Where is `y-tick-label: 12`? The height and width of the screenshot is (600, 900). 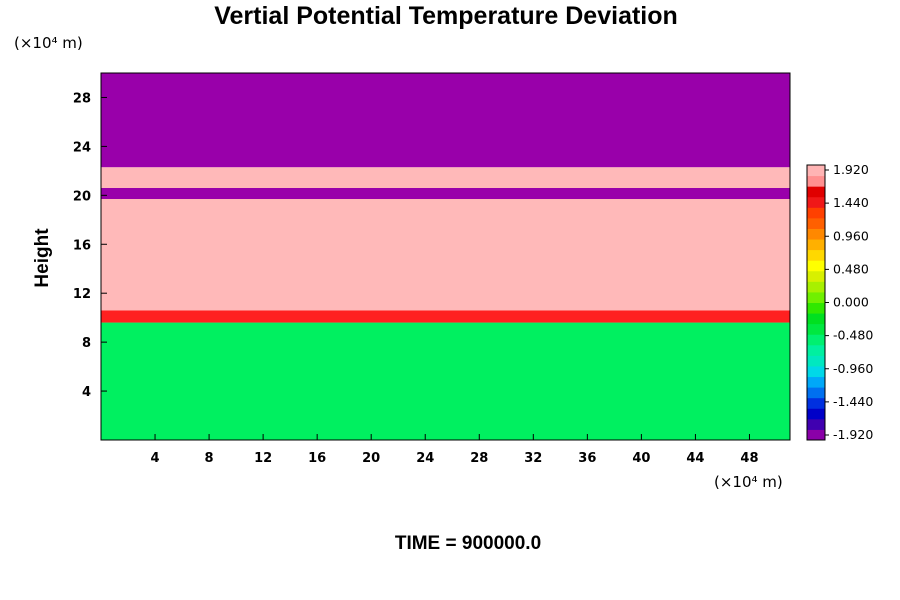
y-tick-label: 12 is located at coordinates (82, 294).